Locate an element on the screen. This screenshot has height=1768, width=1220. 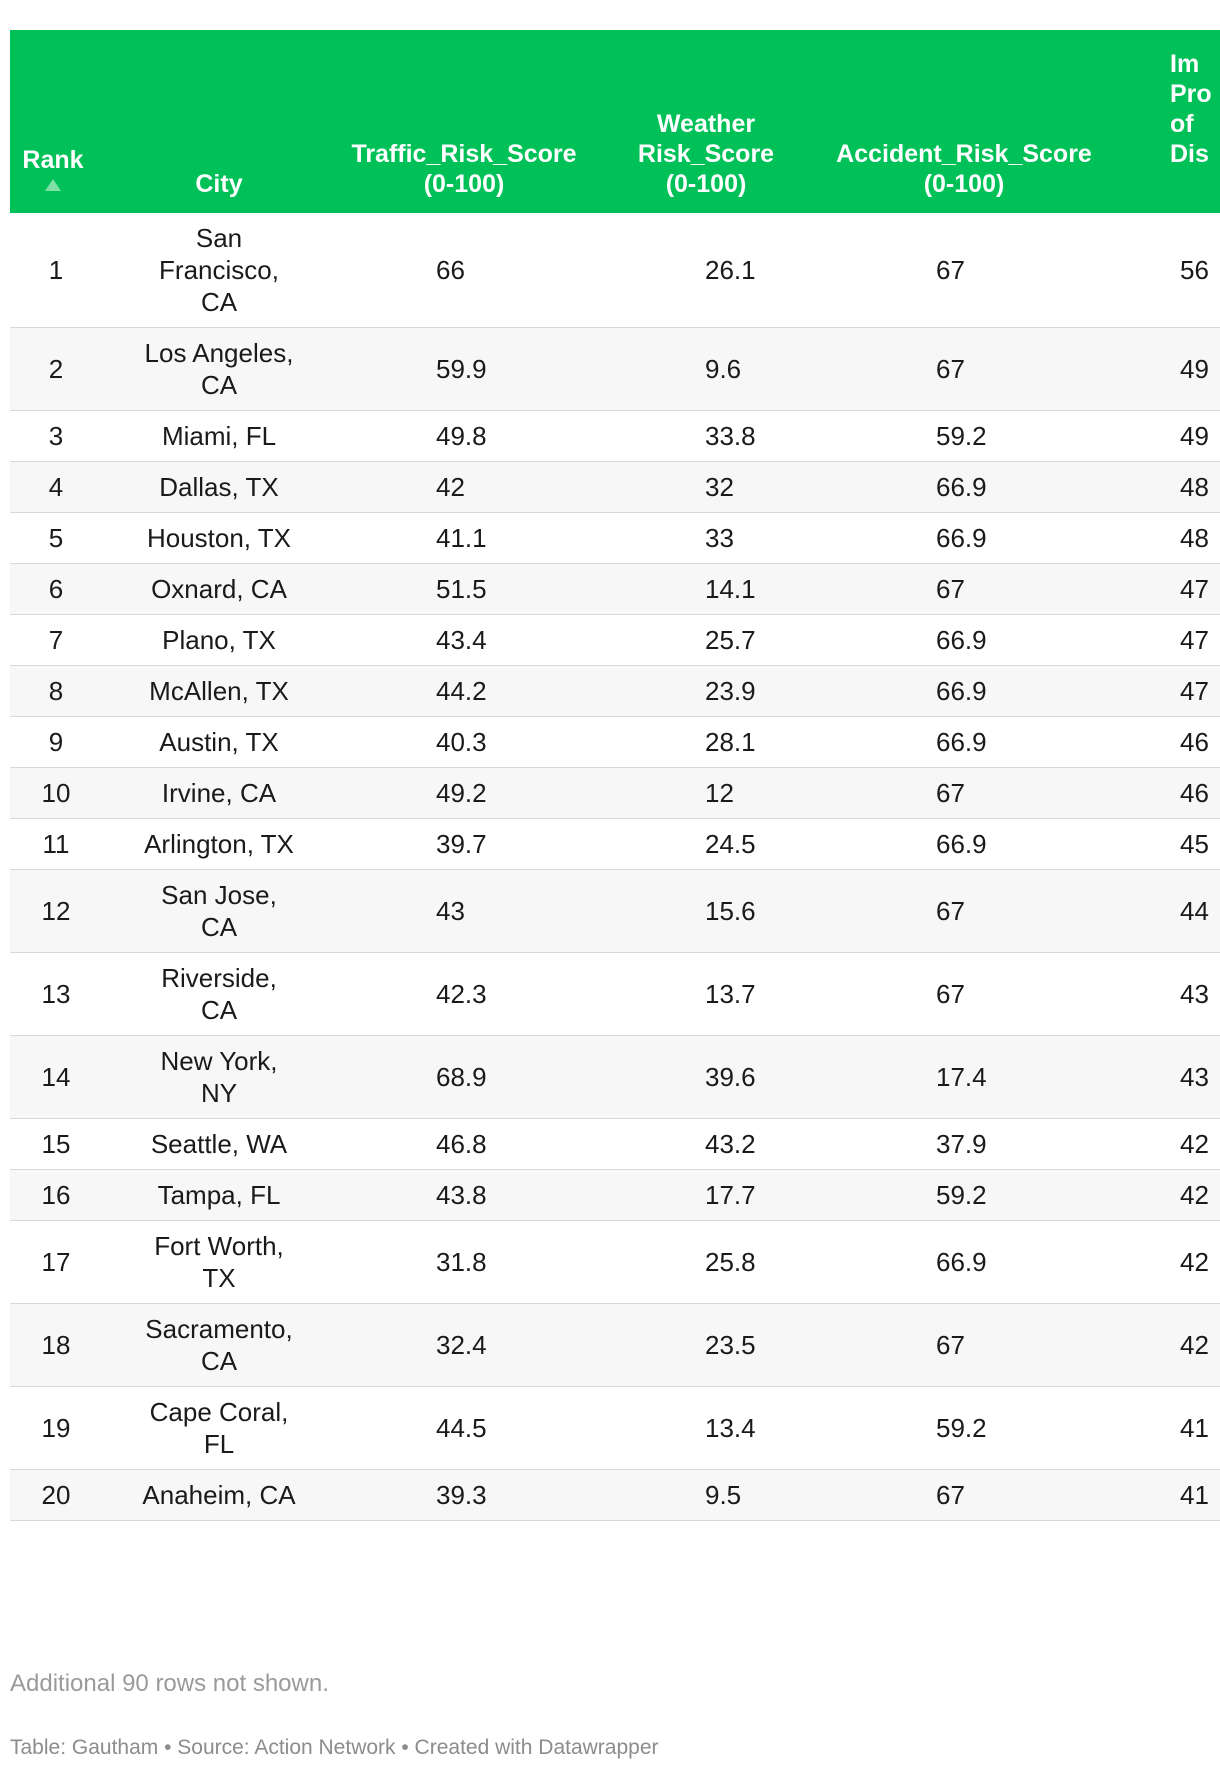
cell-truncated: 44 is located at coordinates (1164, 911).